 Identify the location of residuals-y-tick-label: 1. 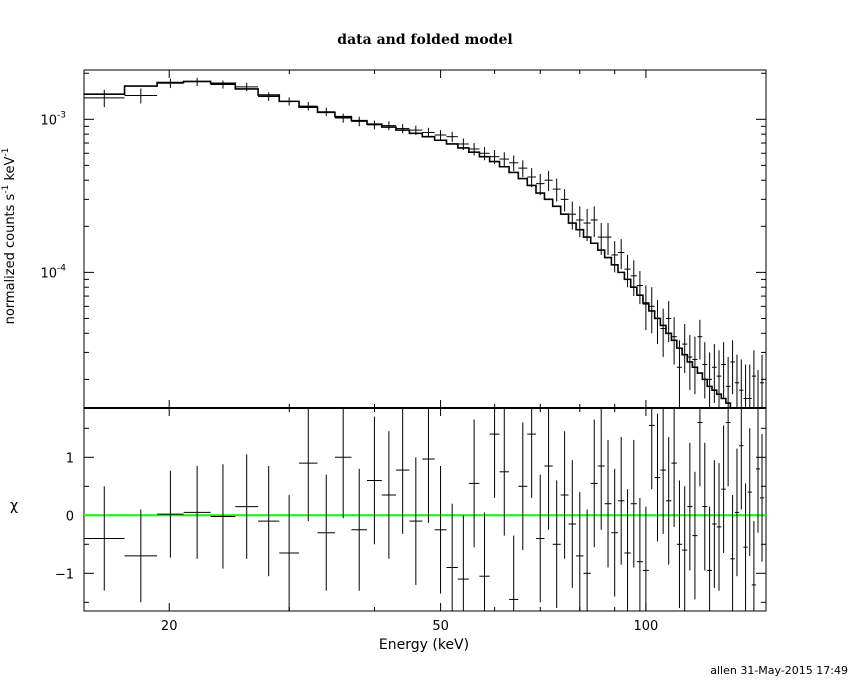
(70, 458).